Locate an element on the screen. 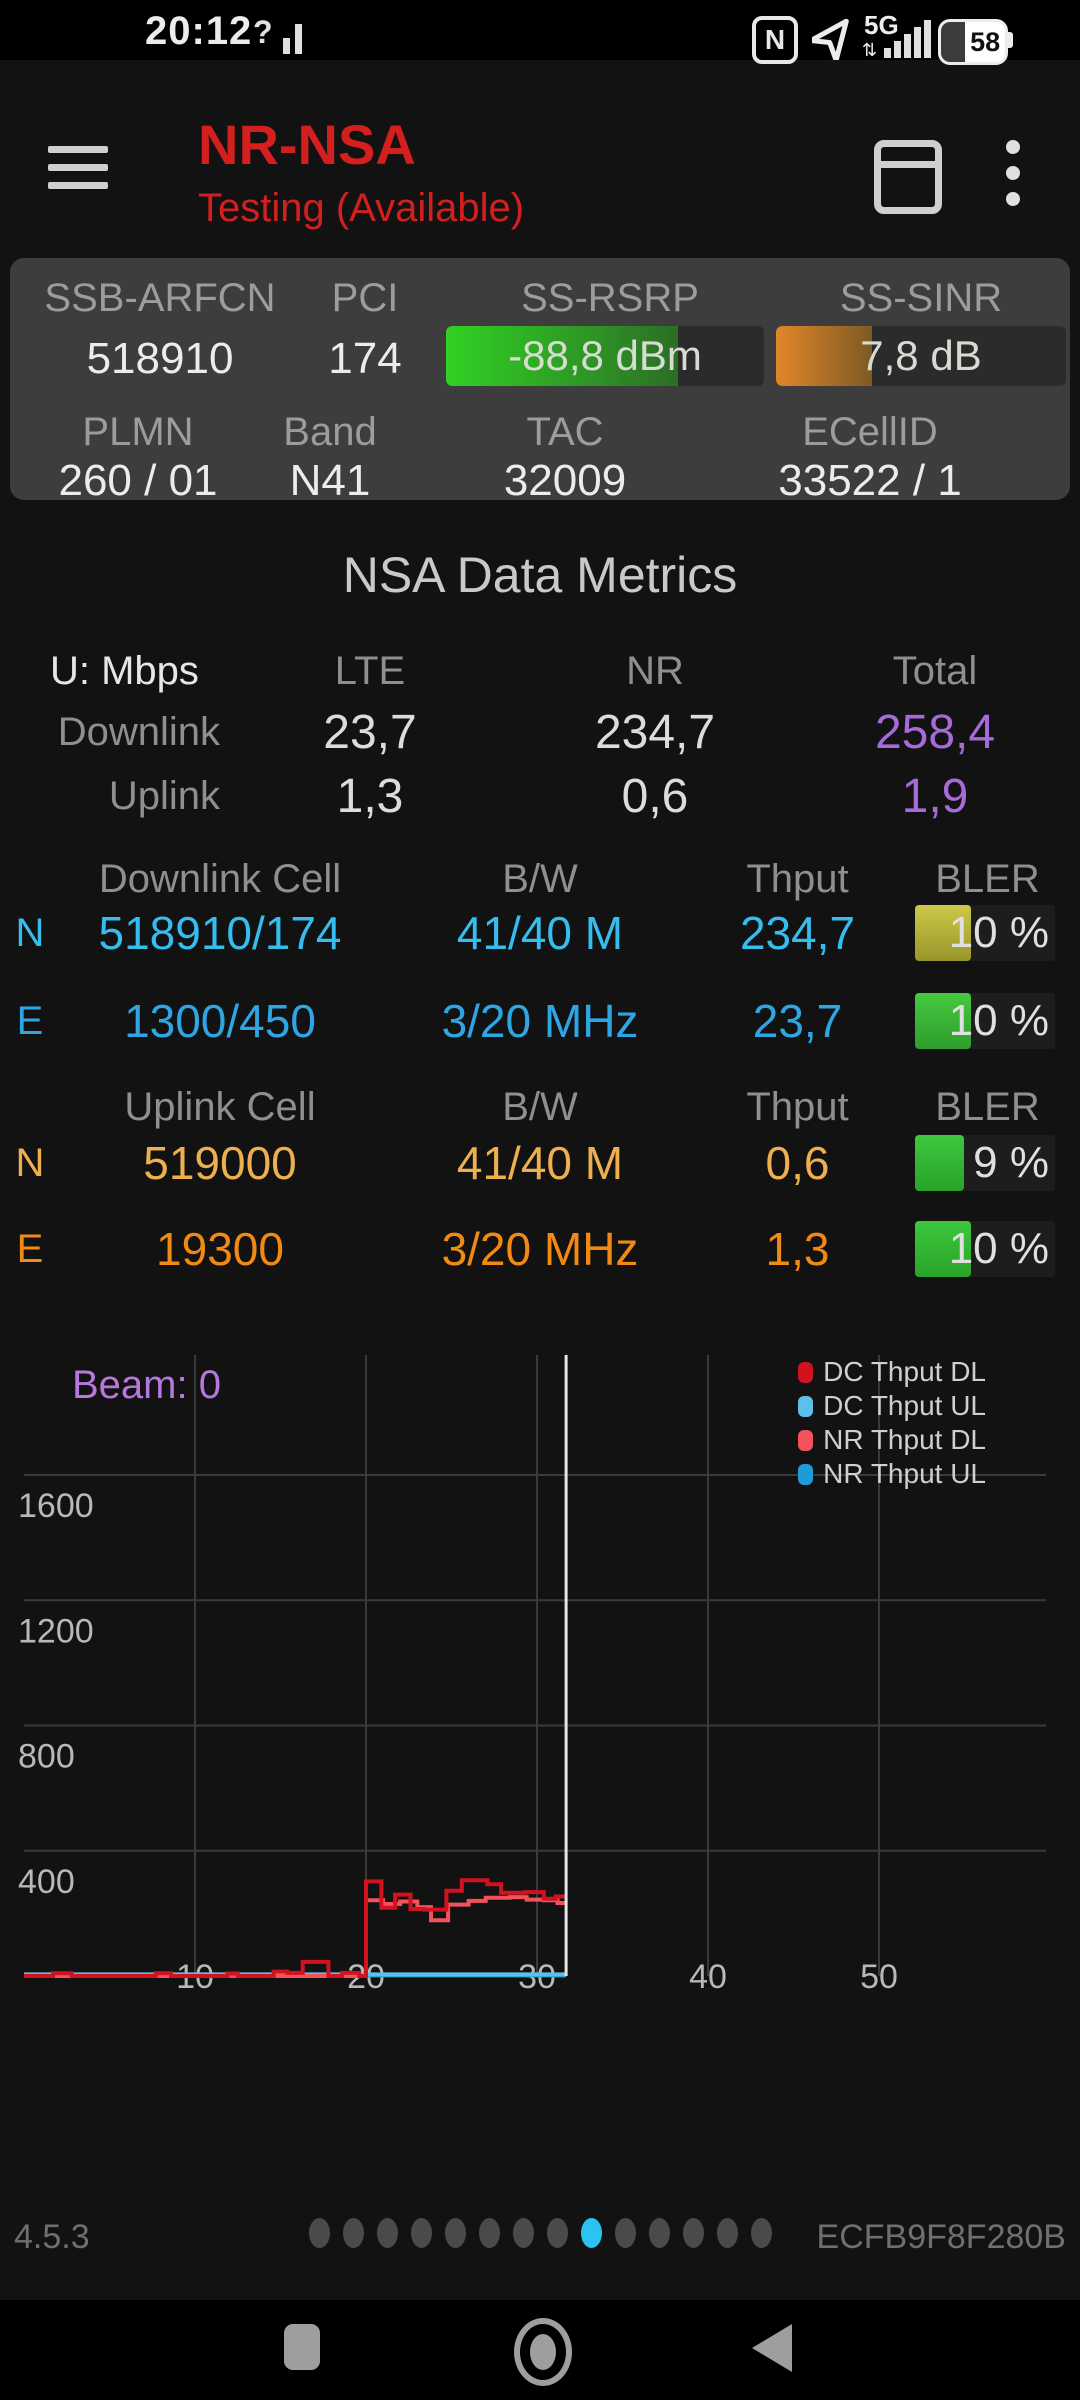 Image resolution: width=1080 pixels, height=2400 pixels. value-tac: 32009 is located at coordinates (565, 480).